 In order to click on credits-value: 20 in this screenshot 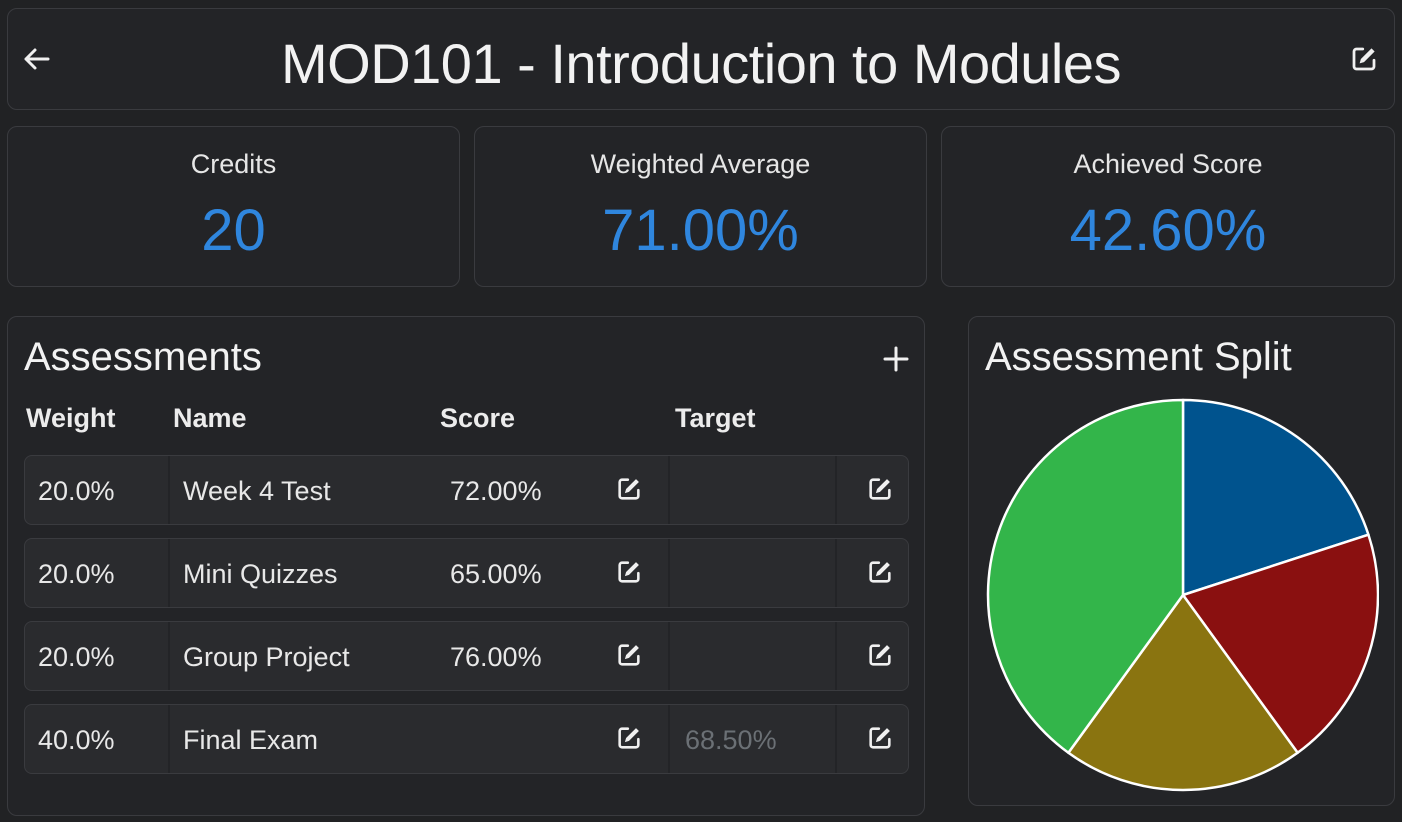, I will do `click(233, 230)`.